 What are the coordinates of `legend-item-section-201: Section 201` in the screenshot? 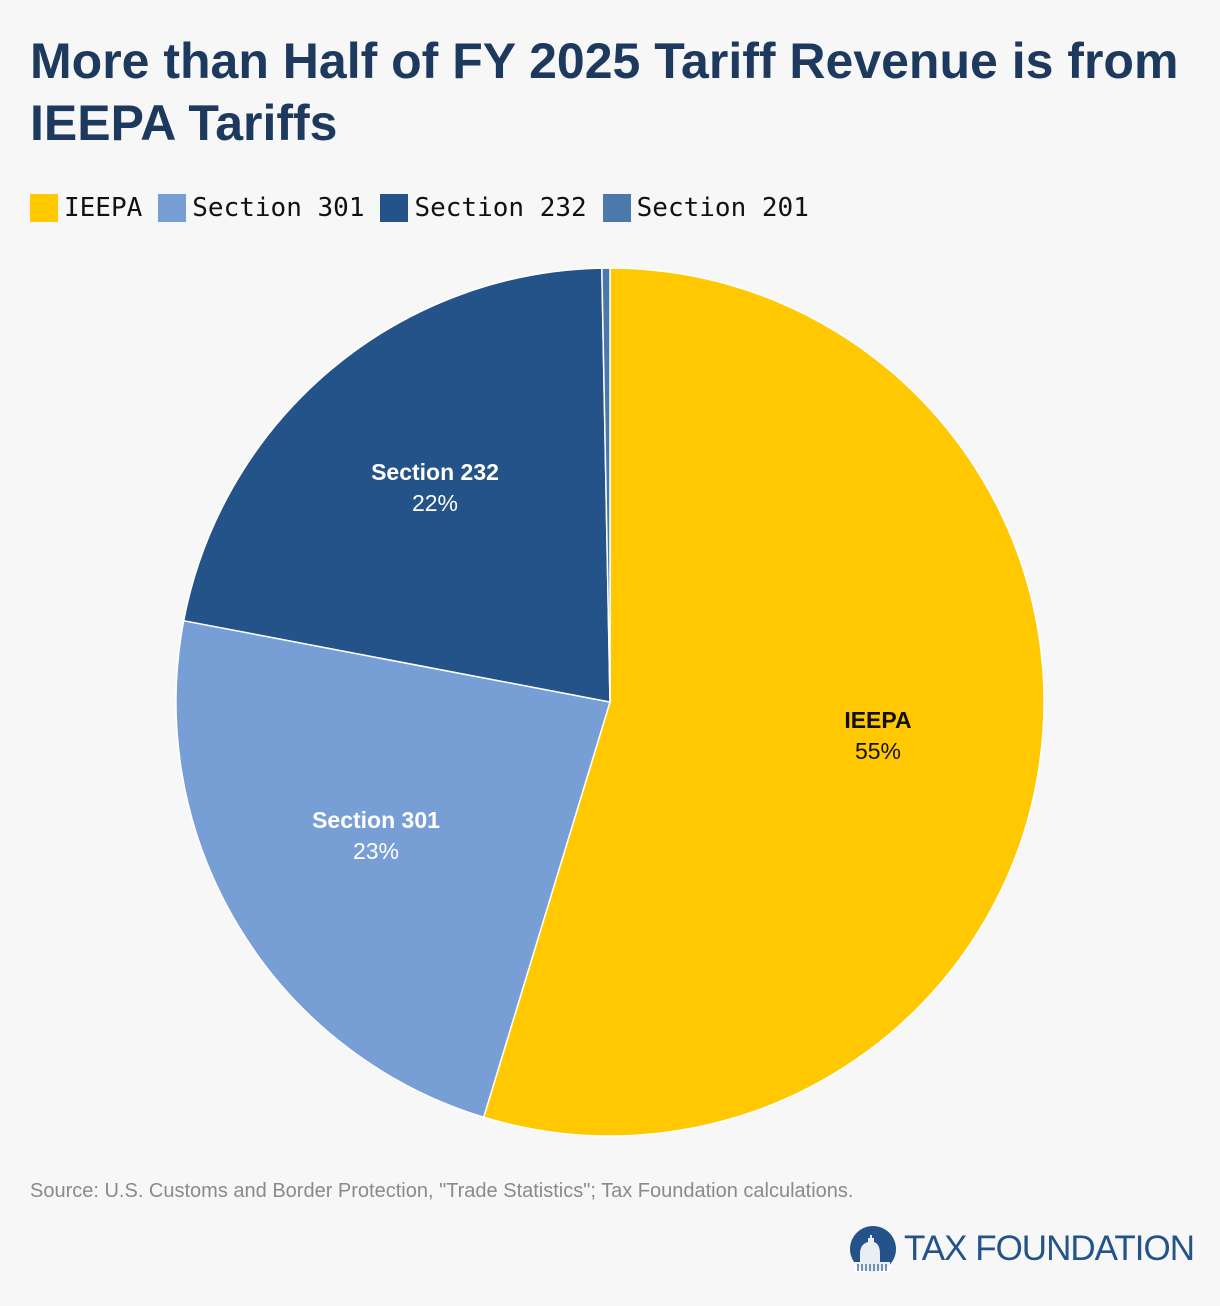 It's located at (705, 208).